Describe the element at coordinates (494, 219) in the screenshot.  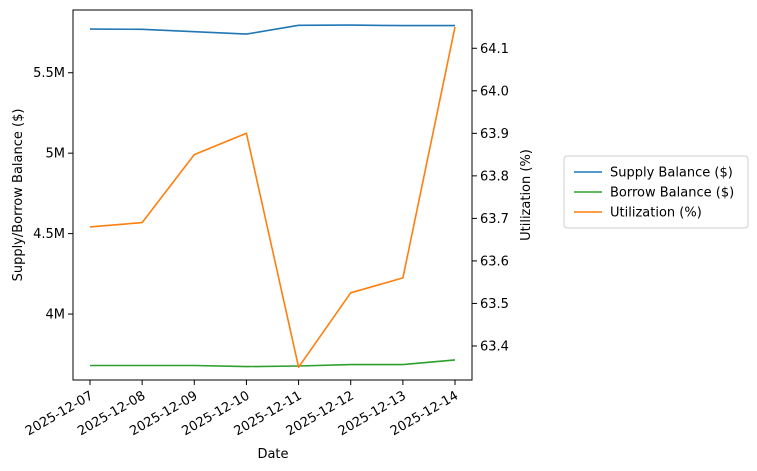
I see `y-right-tick-label: 63.7` at that location.